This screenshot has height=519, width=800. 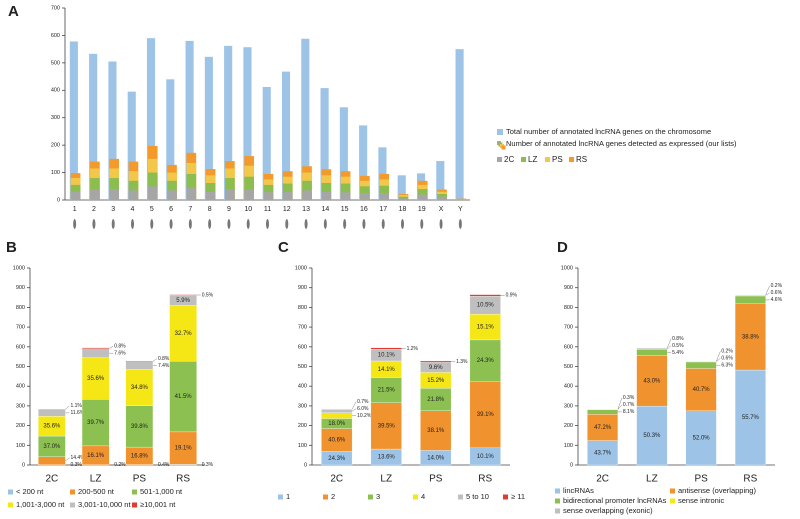 What do you see at coordinates (727, 359) in the screenshot?
I see `data-label: 0.6%` at bounding box center [727, 359].